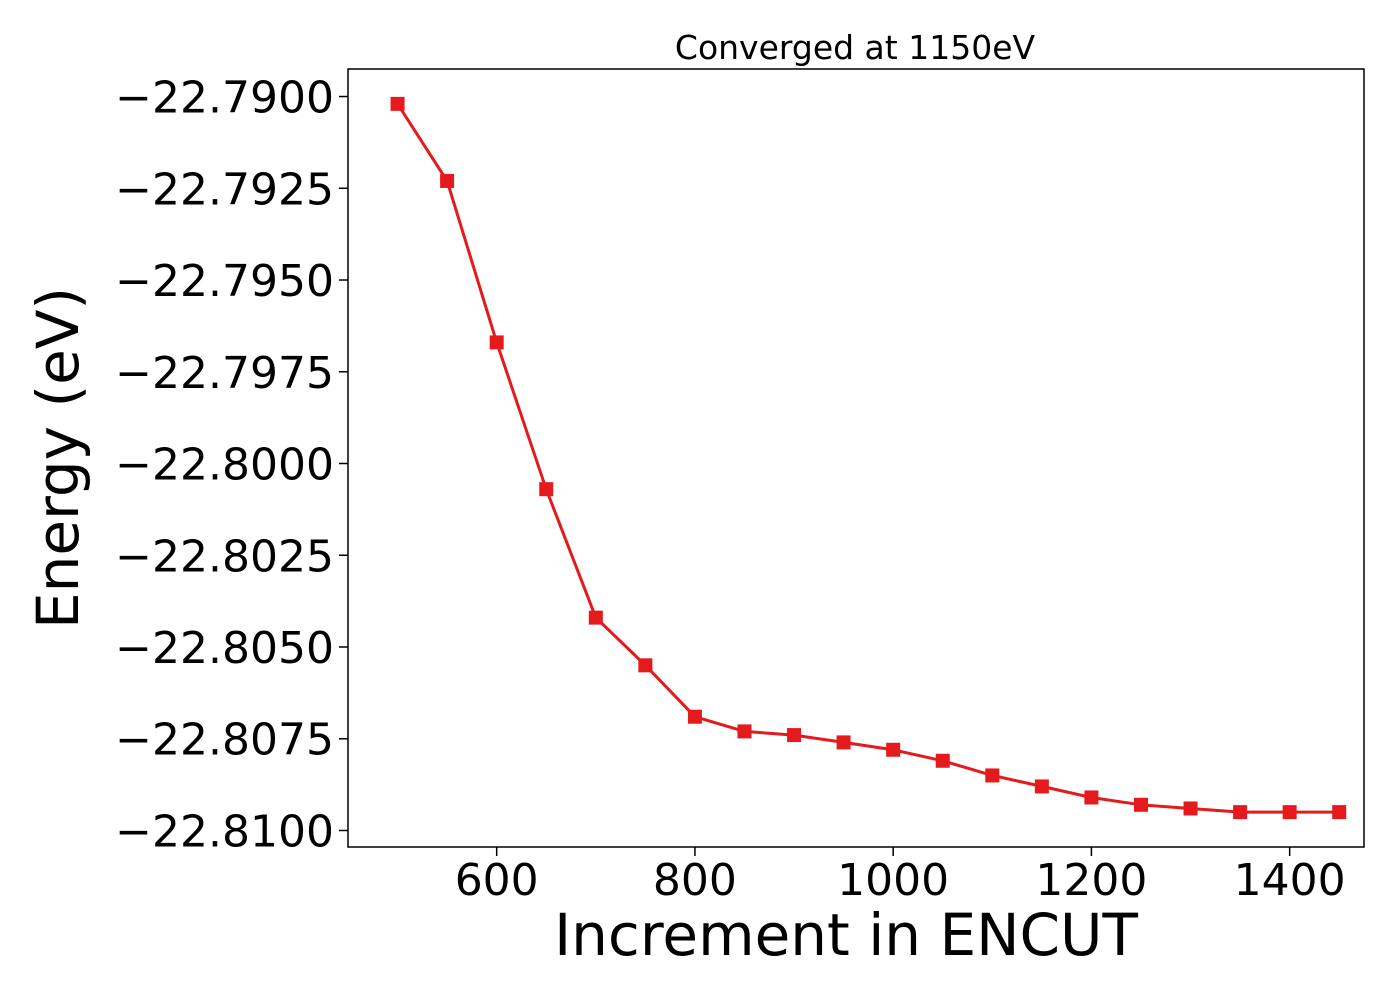  Describe the element at coordinates (893, 880) in the screenshot. I see `x-tick-label: 1000` at that location.